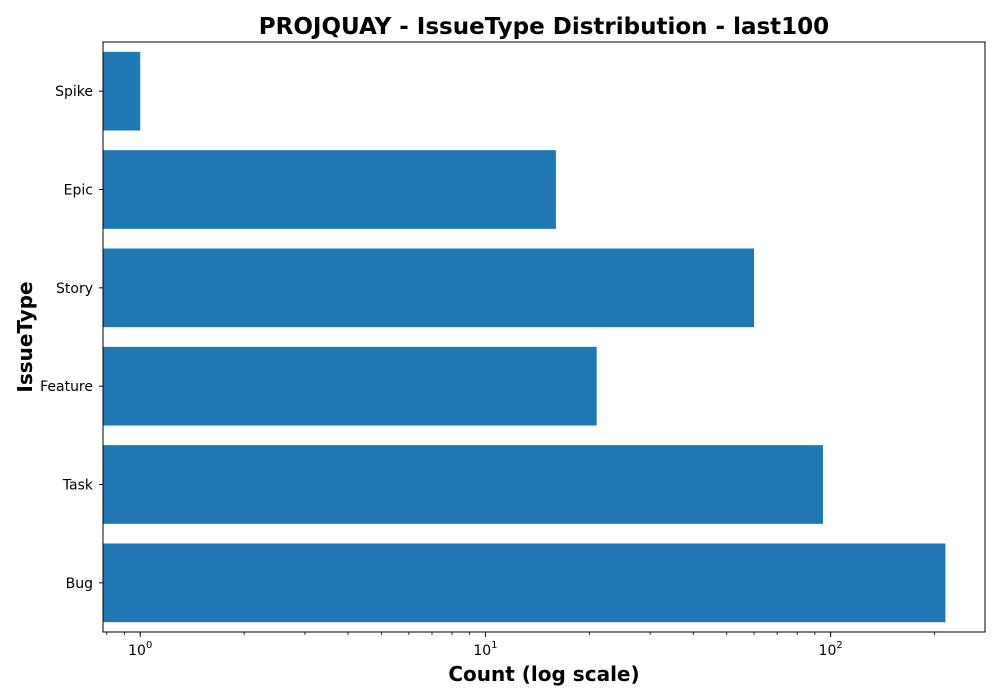 The width and height of the screenshot is (1000, 700). What do you see at coordinates (329, 189) in the screenshot?
I see `bar-epic` at bounding box center [329, 189].